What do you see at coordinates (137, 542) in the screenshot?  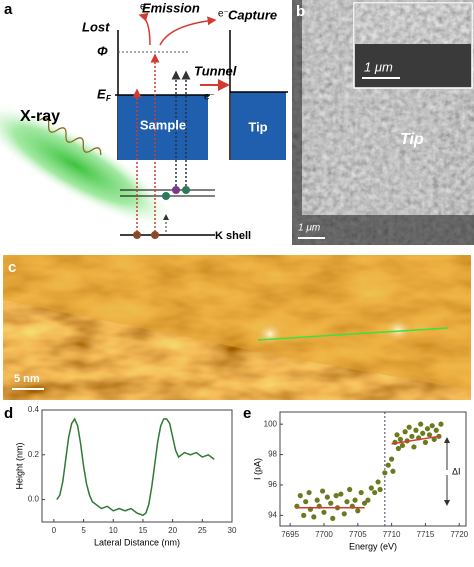 I see `x-axis-label: Lateral Distance (nm)` at bounding box center [137, 542].